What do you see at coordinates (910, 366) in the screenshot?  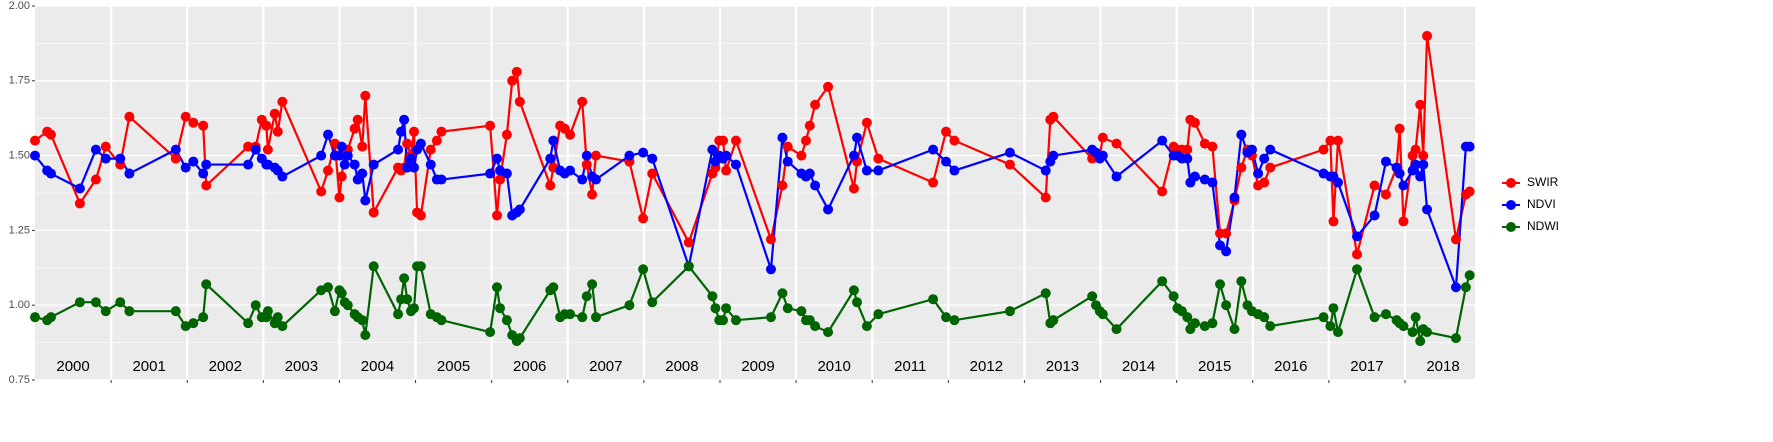 I see `year-label: 2011` at bounding box center [910, 366].